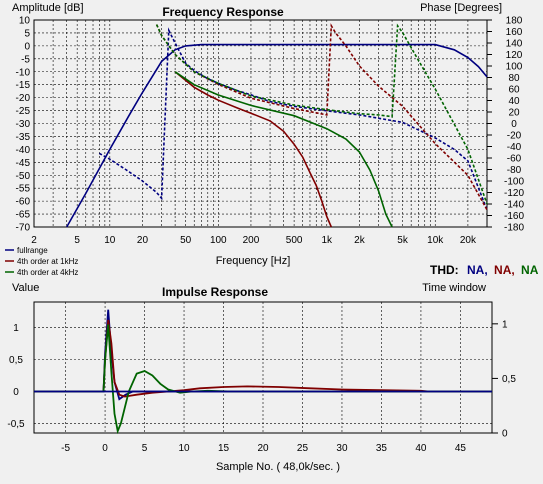 This screenshot has height=484, width=543. What do you see at coordinates (278, 467) in the screenshot?
I see `ir-xlabel: Sample No. ( 48,0k/sec. )` at bounding box center [278, 467].